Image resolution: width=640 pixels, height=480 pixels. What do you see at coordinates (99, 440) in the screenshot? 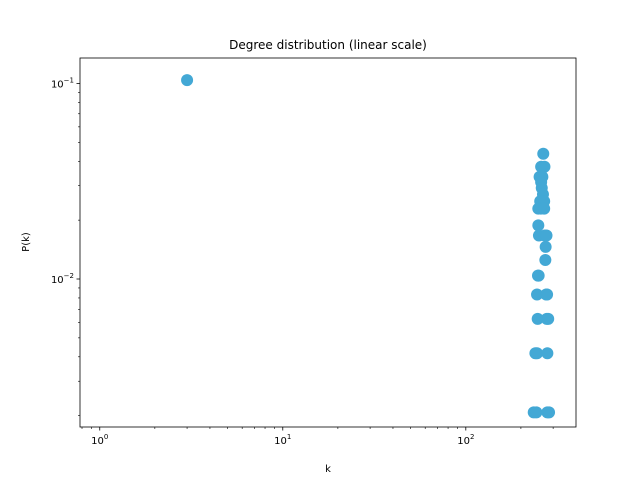
I see `x-tick-label: 10⁰` at bounding box center [99, 440].